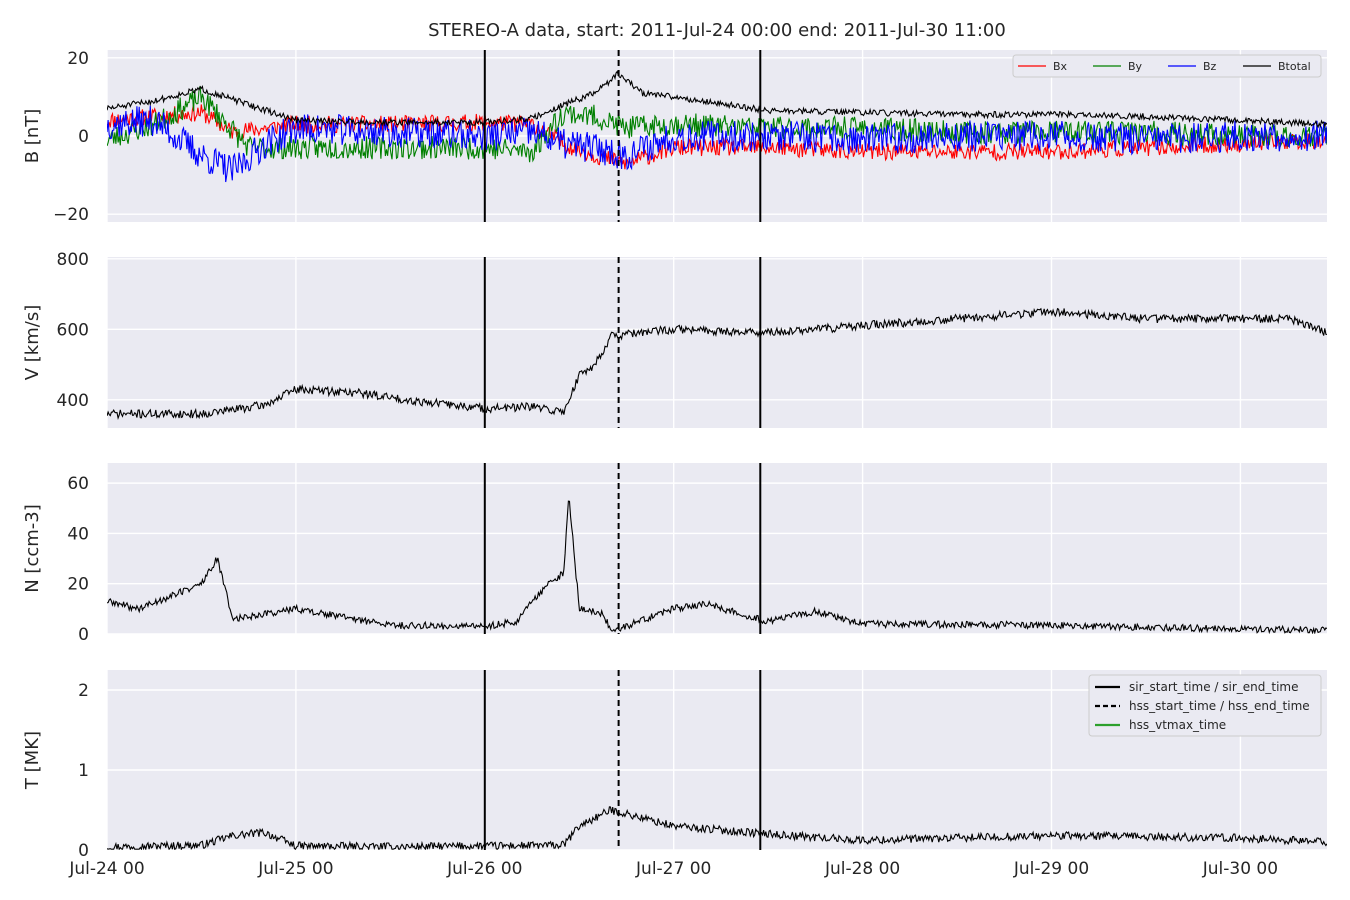 The height and width of the screenshot is (900, 1350). What do you see at coordinates (717, 363) in the screenshot?
I see `series-line-V` at bounding box center [717, 363].